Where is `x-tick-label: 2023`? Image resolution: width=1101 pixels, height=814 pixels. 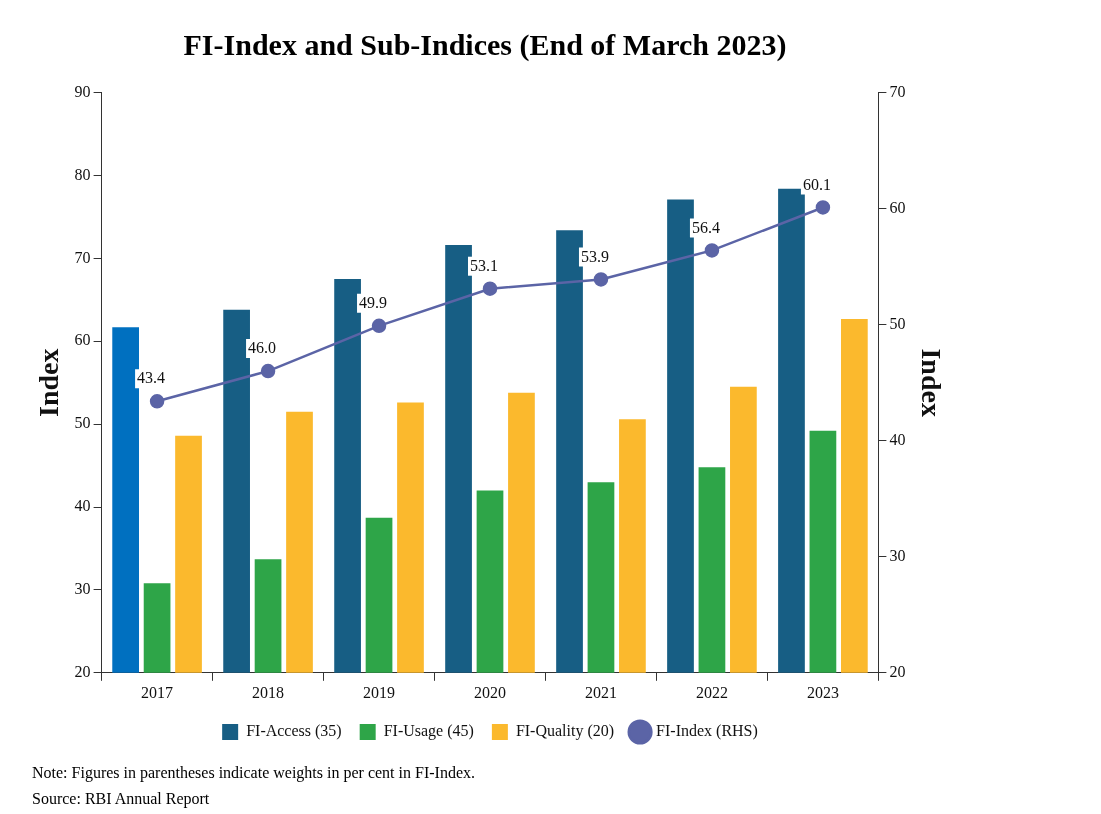
x-tick-label: 2023 is located at coordinates (822, 692).